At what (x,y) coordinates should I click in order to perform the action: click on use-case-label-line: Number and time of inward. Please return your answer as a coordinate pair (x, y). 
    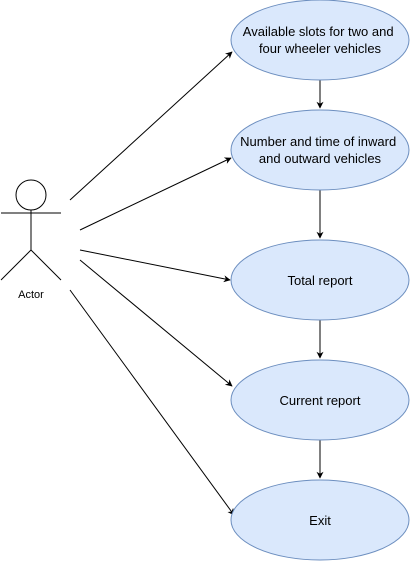
    Looking at the image, I should click on (318, 141).